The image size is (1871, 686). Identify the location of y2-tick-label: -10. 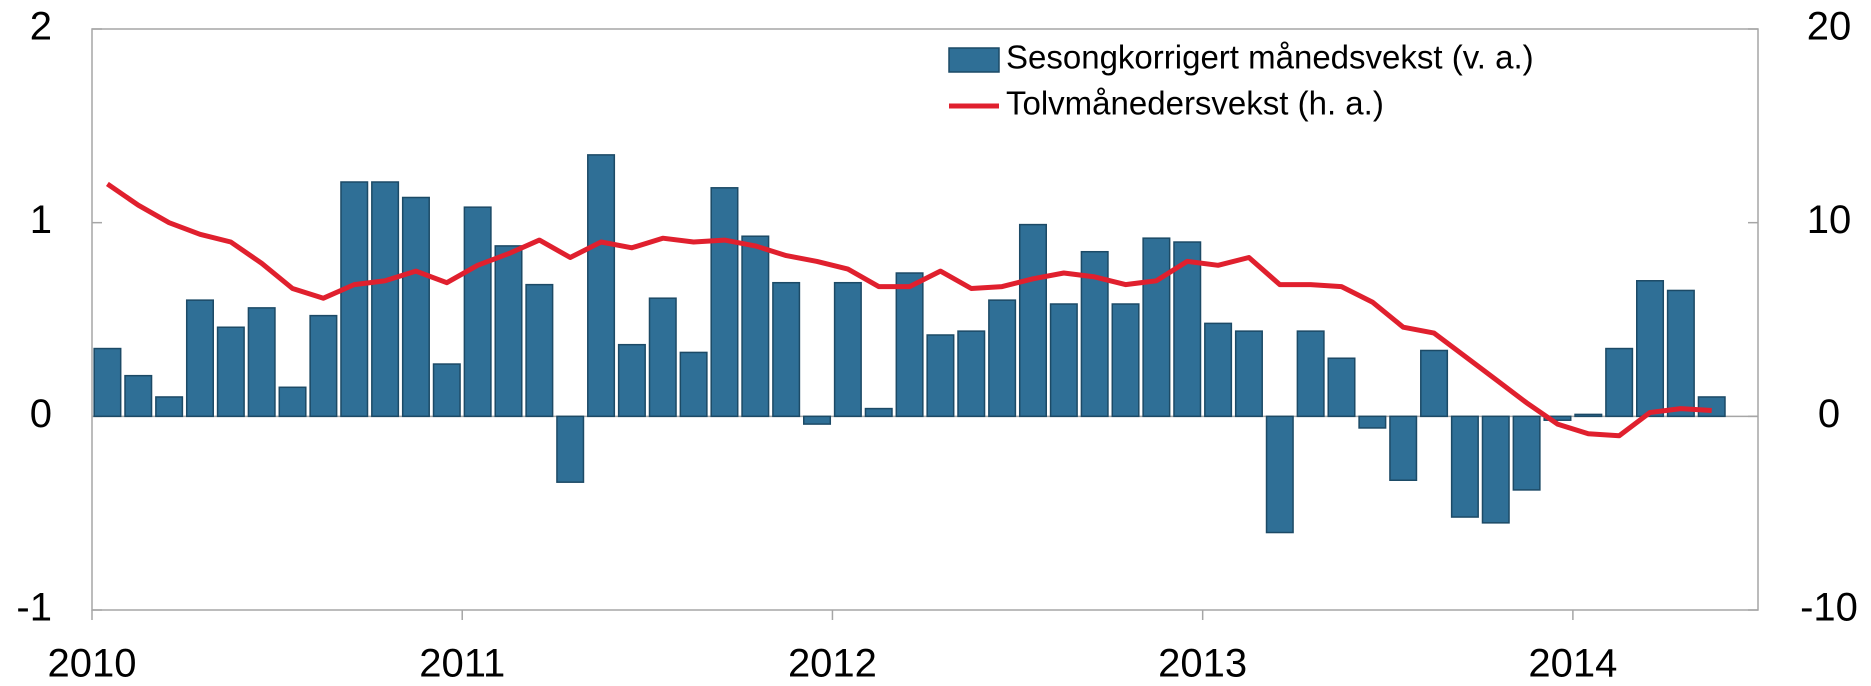
(1829, 608).